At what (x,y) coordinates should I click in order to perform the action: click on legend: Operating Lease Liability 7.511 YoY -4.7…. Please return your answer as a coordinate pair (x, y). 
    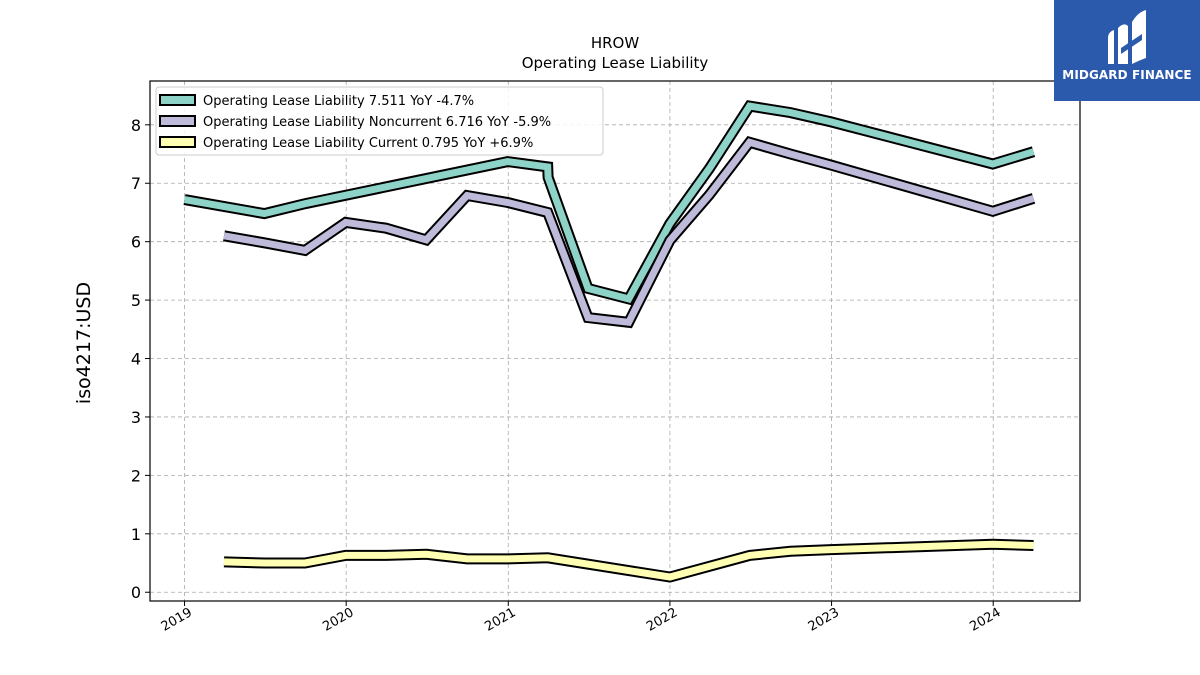
    Looking at the image, I should click on (379, 121).